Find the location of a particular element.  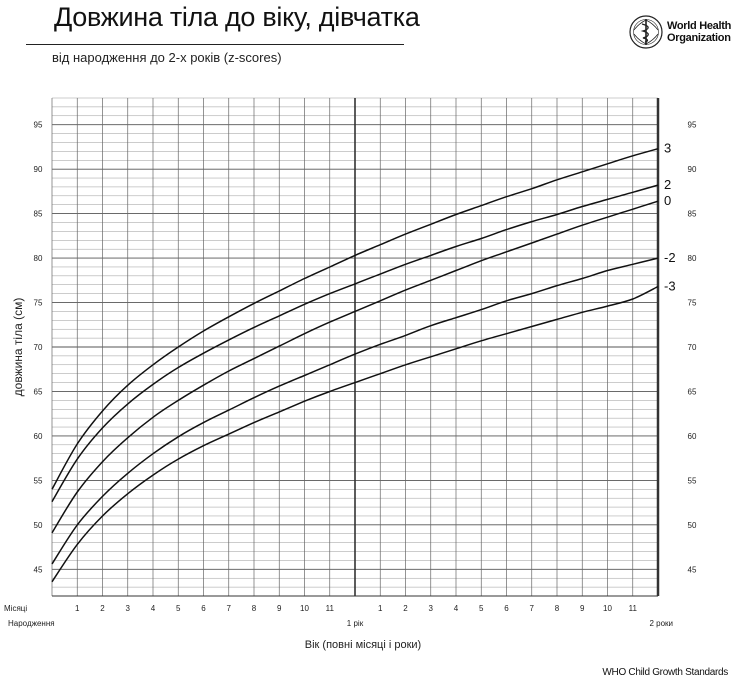

series-label-z-3: -3 is located at coordinates (670, 286).